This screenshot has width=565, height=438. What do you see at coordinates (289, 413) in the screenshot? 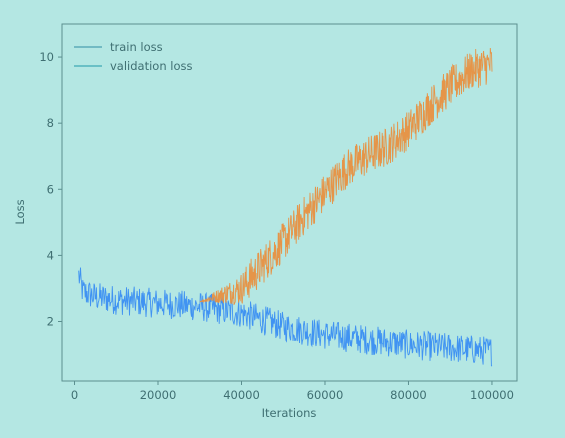
I see `x-axis-label: Iterations` at bounding box center [289, 413].